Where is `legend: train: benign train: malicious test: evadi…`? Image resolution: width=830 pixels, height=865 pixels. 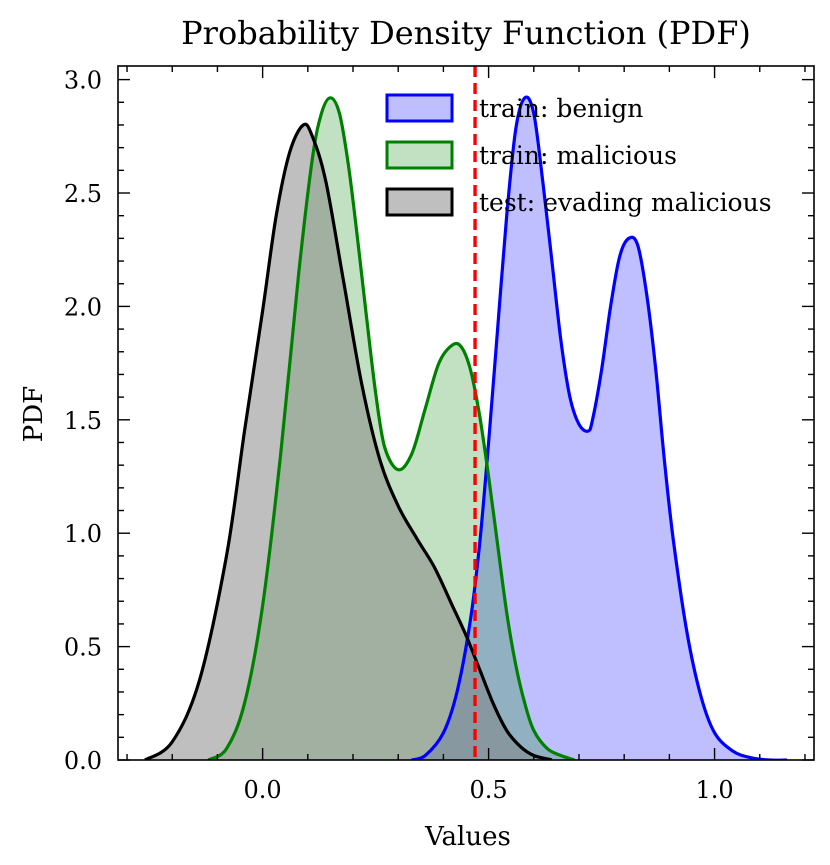
legend: train: benign train: malicious test: evadi… is located at coordinates (578, 155).